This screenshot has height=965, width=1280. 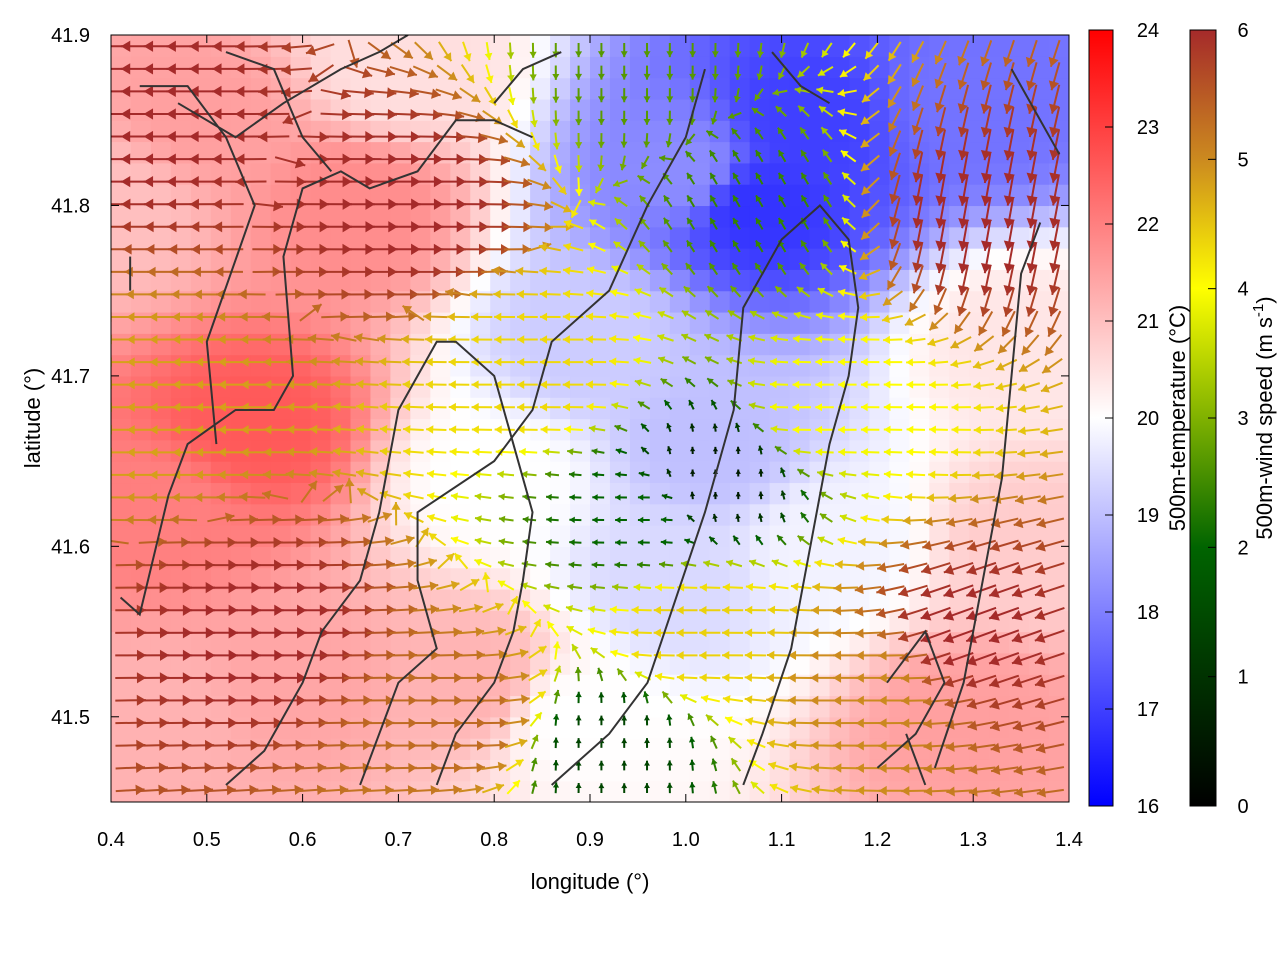 What do you see at coordinates (1264, 428) in the screenshot?
I see `wind-speed-label-main: 500m-wind speed (m s` at bounding box center [1264, 428].